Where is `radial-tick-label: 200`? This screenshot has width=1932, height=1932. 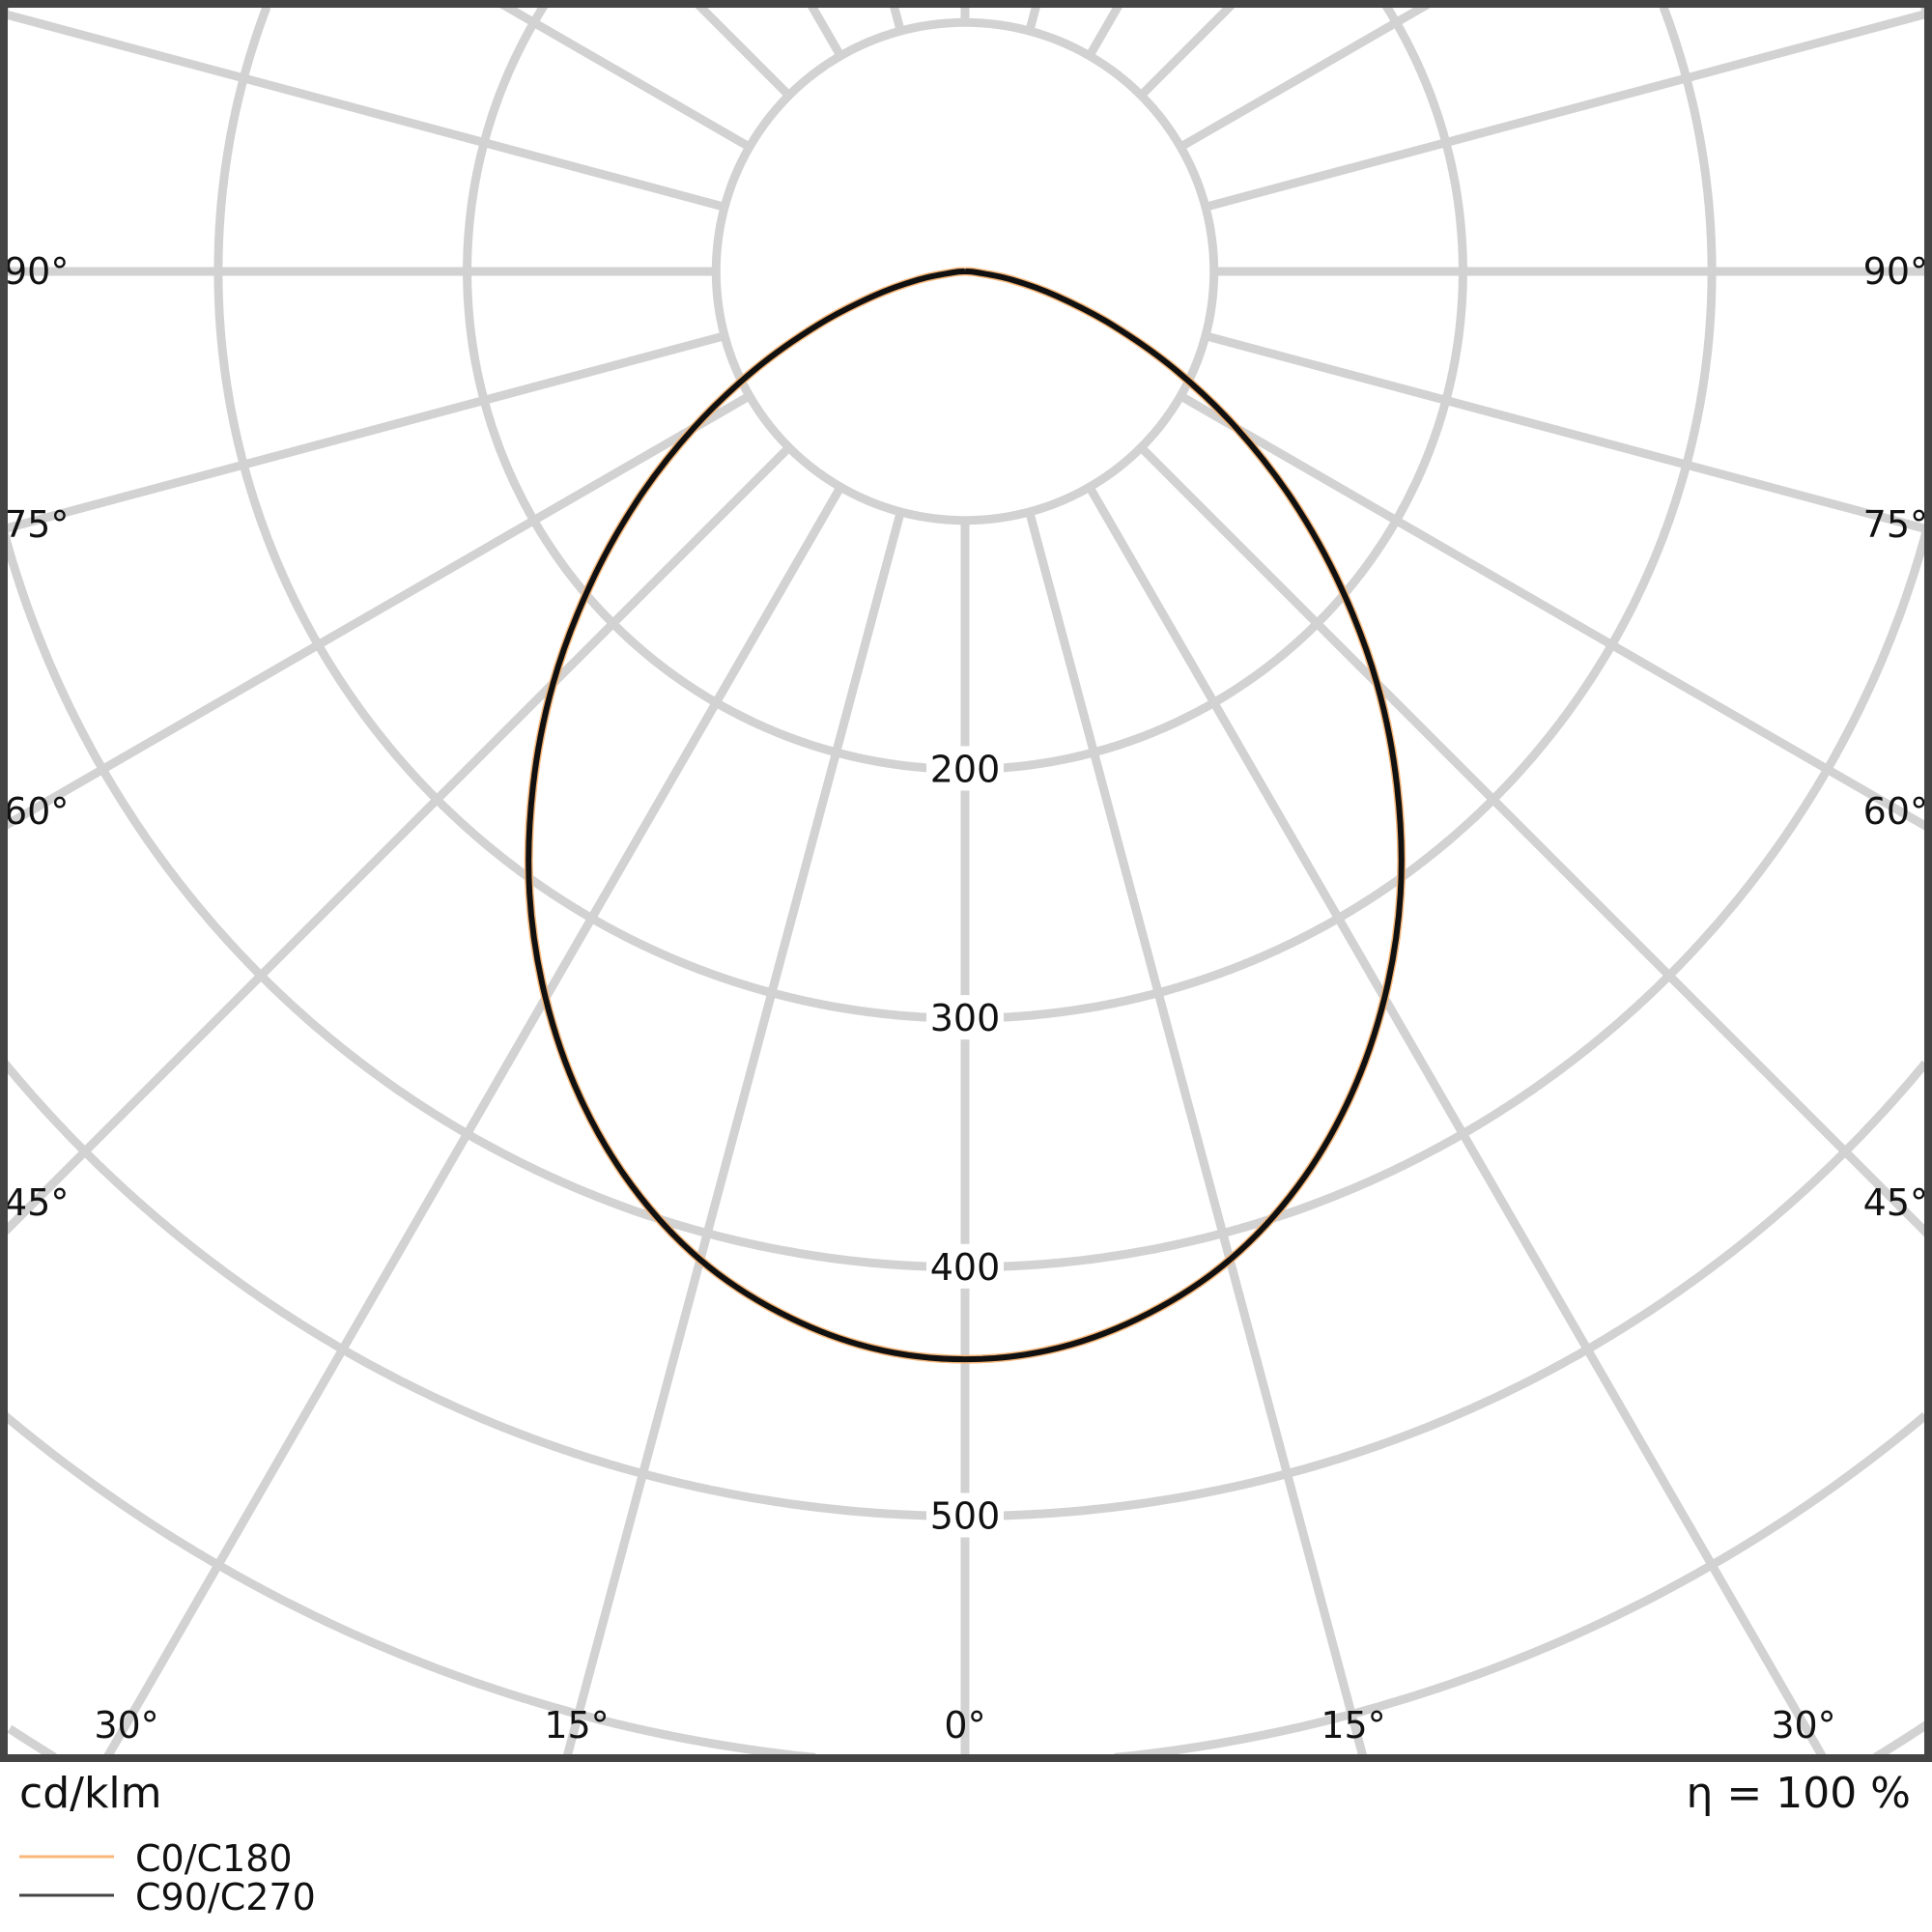 radial-tick-label: 200 is located at coordinates (965, 769).